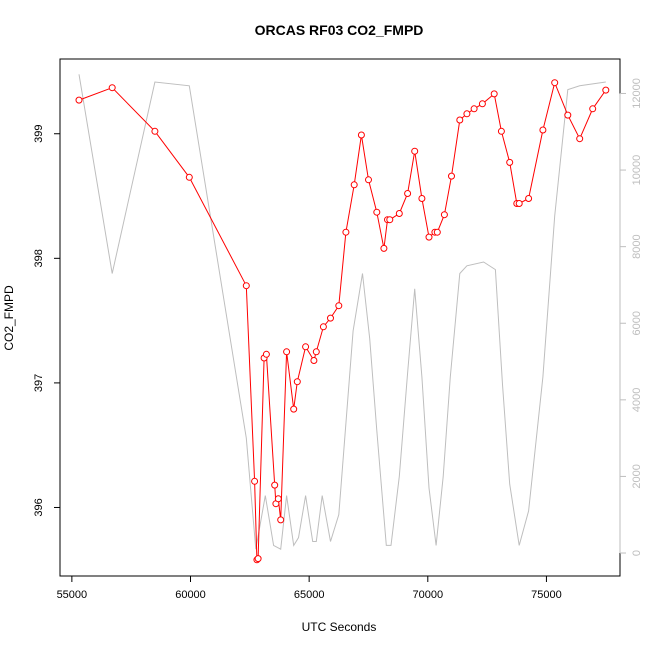 This screenshot has width=650, height=650. Describe the element at coordinates (47, 321) in the screenshot. I see `y-axis: 396 397 398 399` at that location.